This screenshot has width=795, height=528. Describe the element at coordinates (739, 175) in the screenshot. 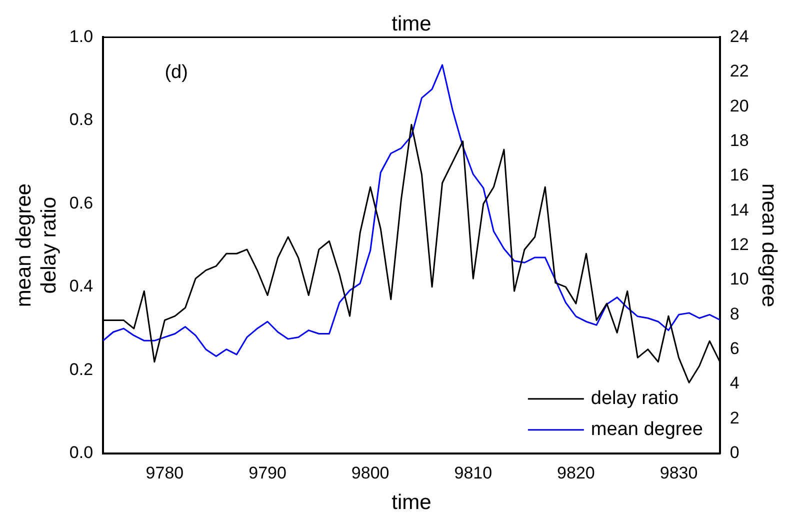

I see `y2-tick-label: 16` at that location.